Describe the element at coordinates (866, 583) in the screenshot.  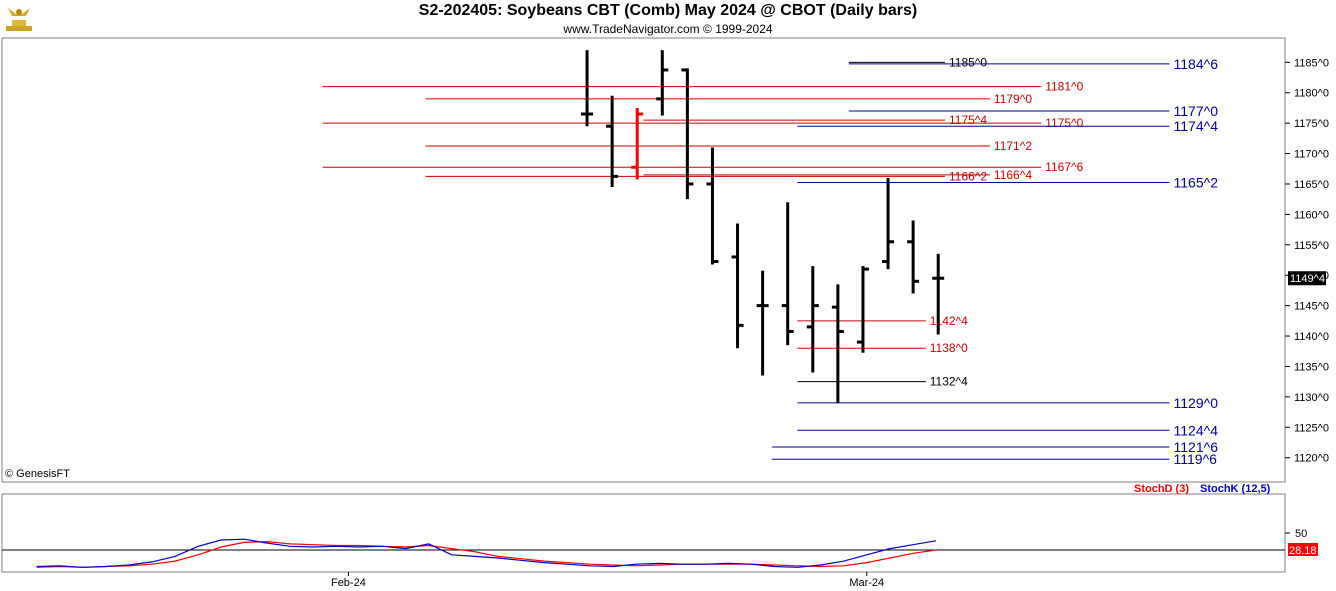
I see `x-tick-label: Mar-24` at that location.